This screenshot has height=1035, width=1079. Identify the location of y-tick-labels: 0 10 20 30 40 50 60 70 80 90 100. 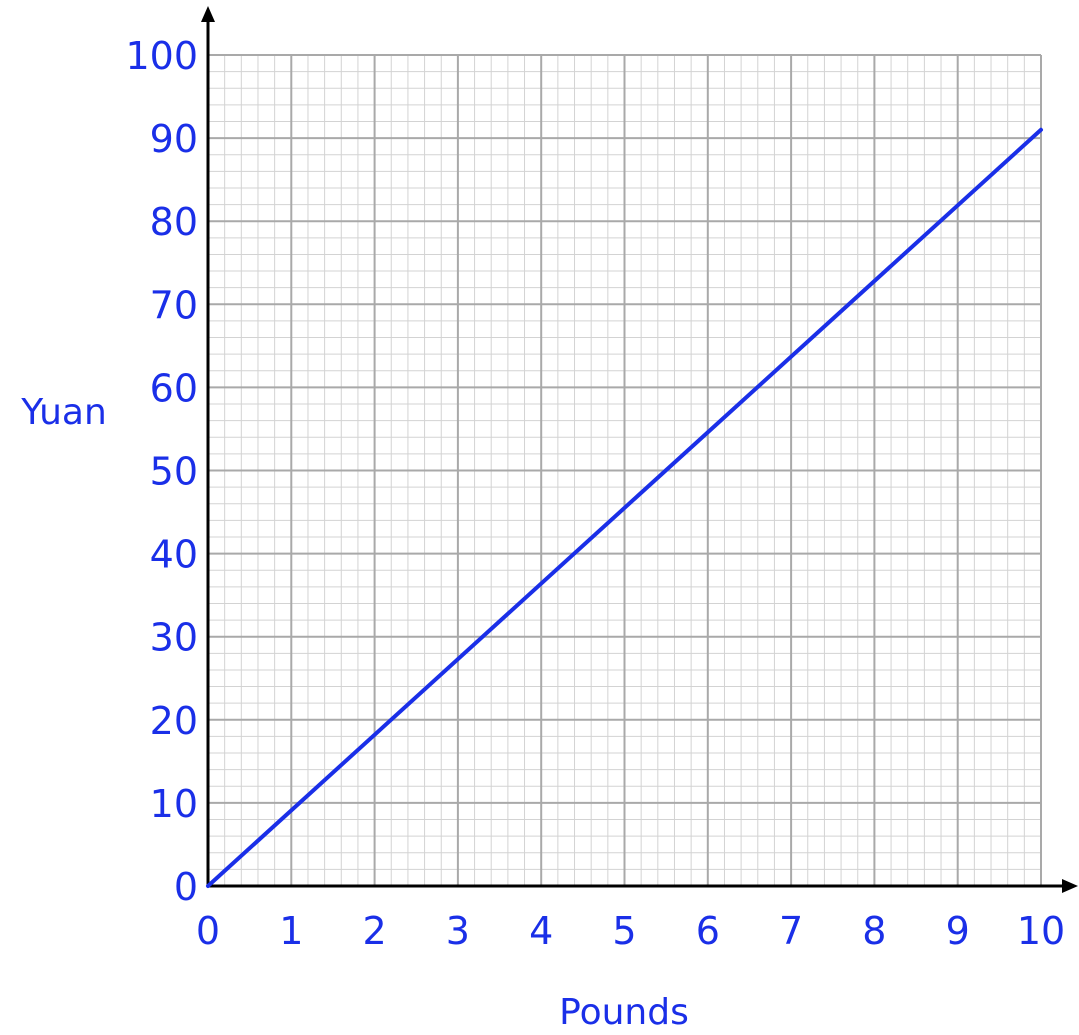
(161, 471).